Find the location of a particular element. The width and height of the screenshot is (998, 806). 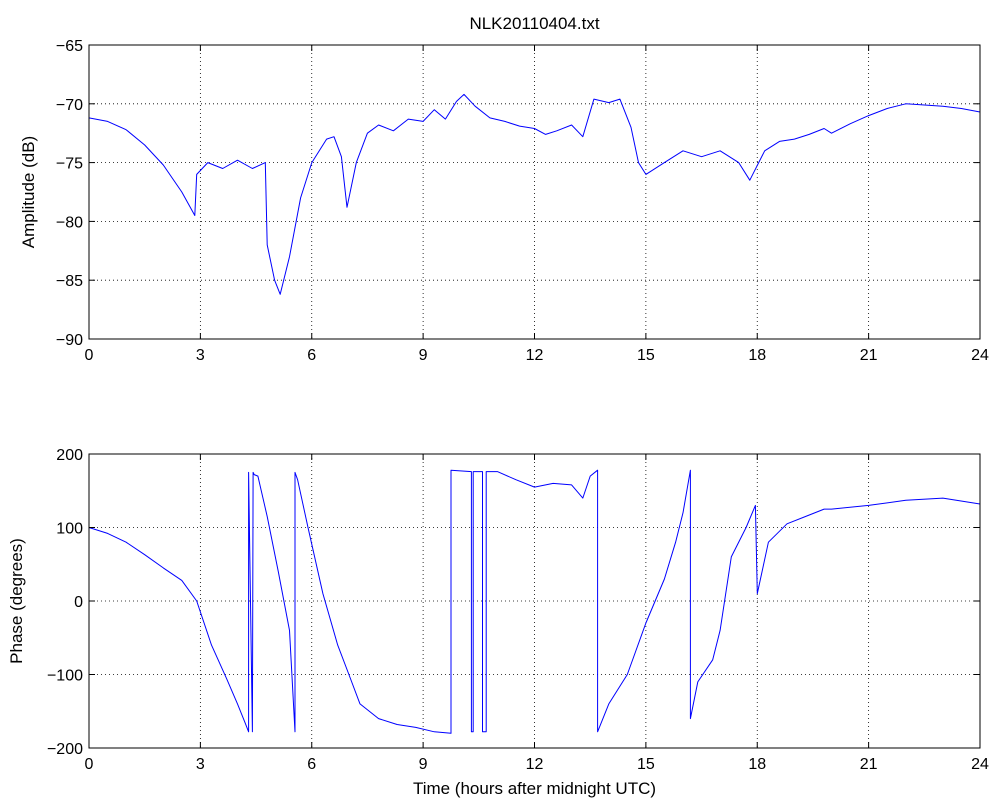

phase-x-tick-label: 6 is located at coordinates (311, 764).